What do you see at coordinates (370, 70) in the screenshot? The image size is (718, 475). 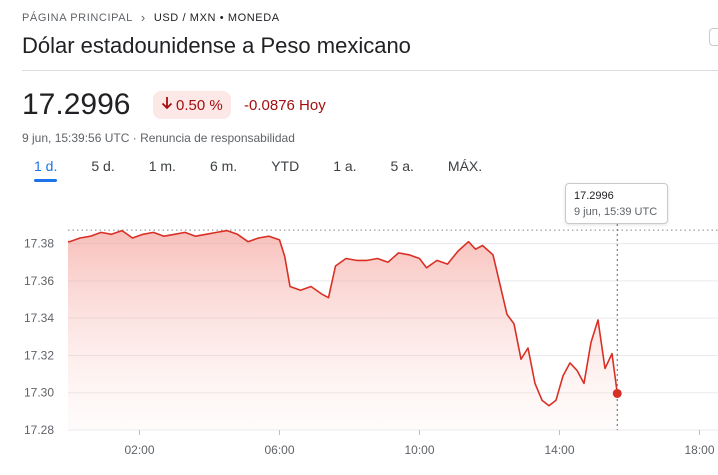 I see `header-divider` at bounding box center [370, 70].